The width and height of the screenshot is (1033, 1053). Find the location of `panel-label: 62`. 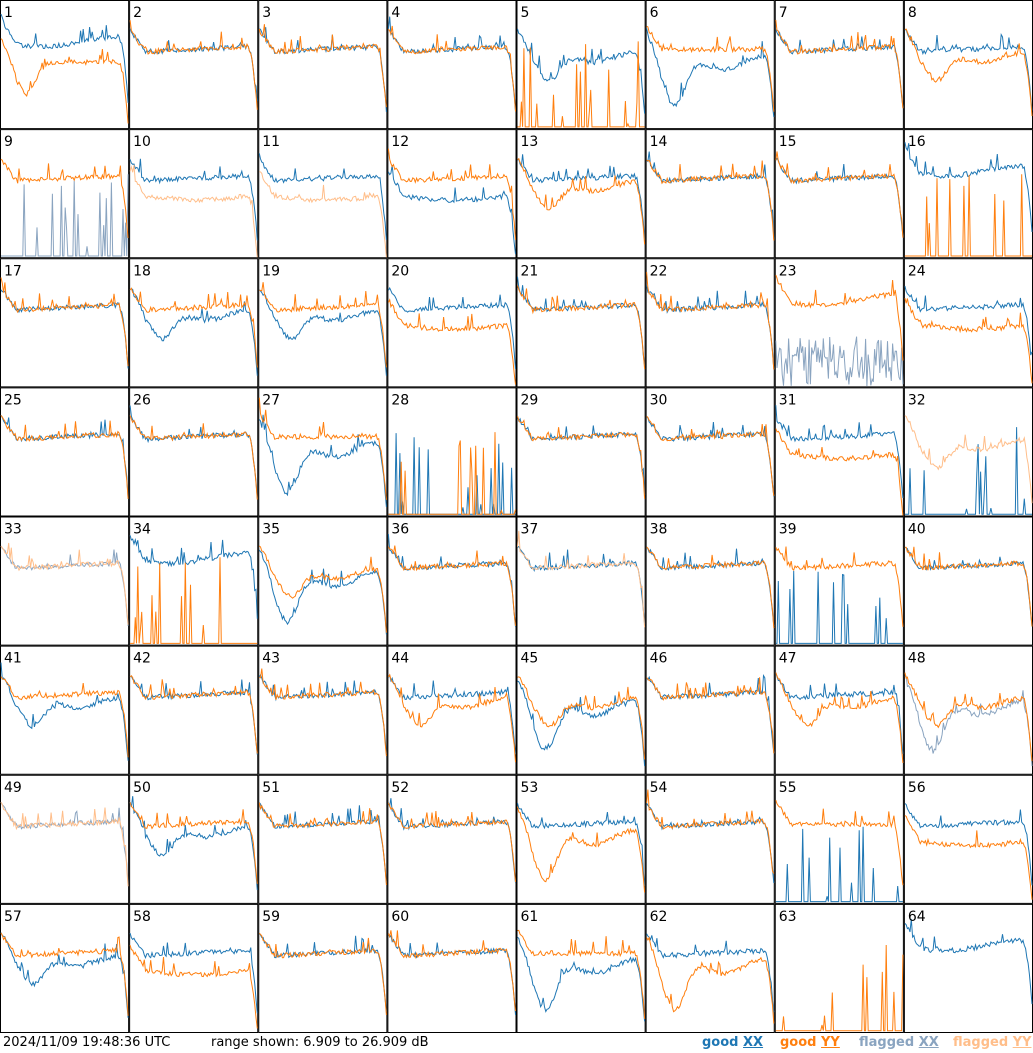

panel-label: 62 is located at coordinates (659, 917).